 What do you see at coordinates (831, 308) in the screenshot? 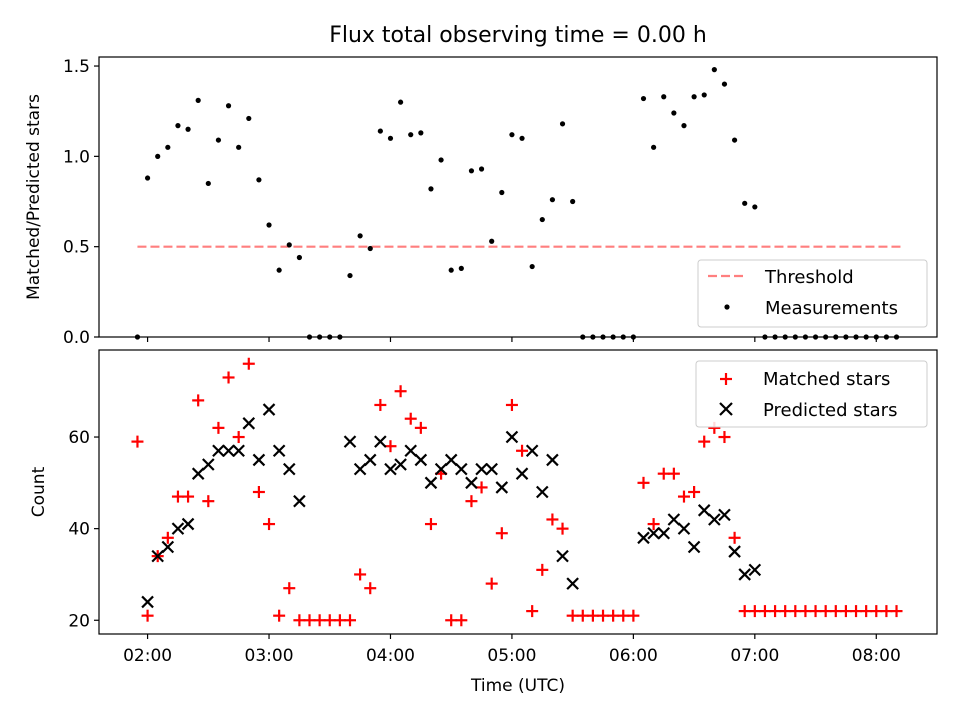
I see `legend-measurements-label: Measurements` at bounding box center [831, 308].